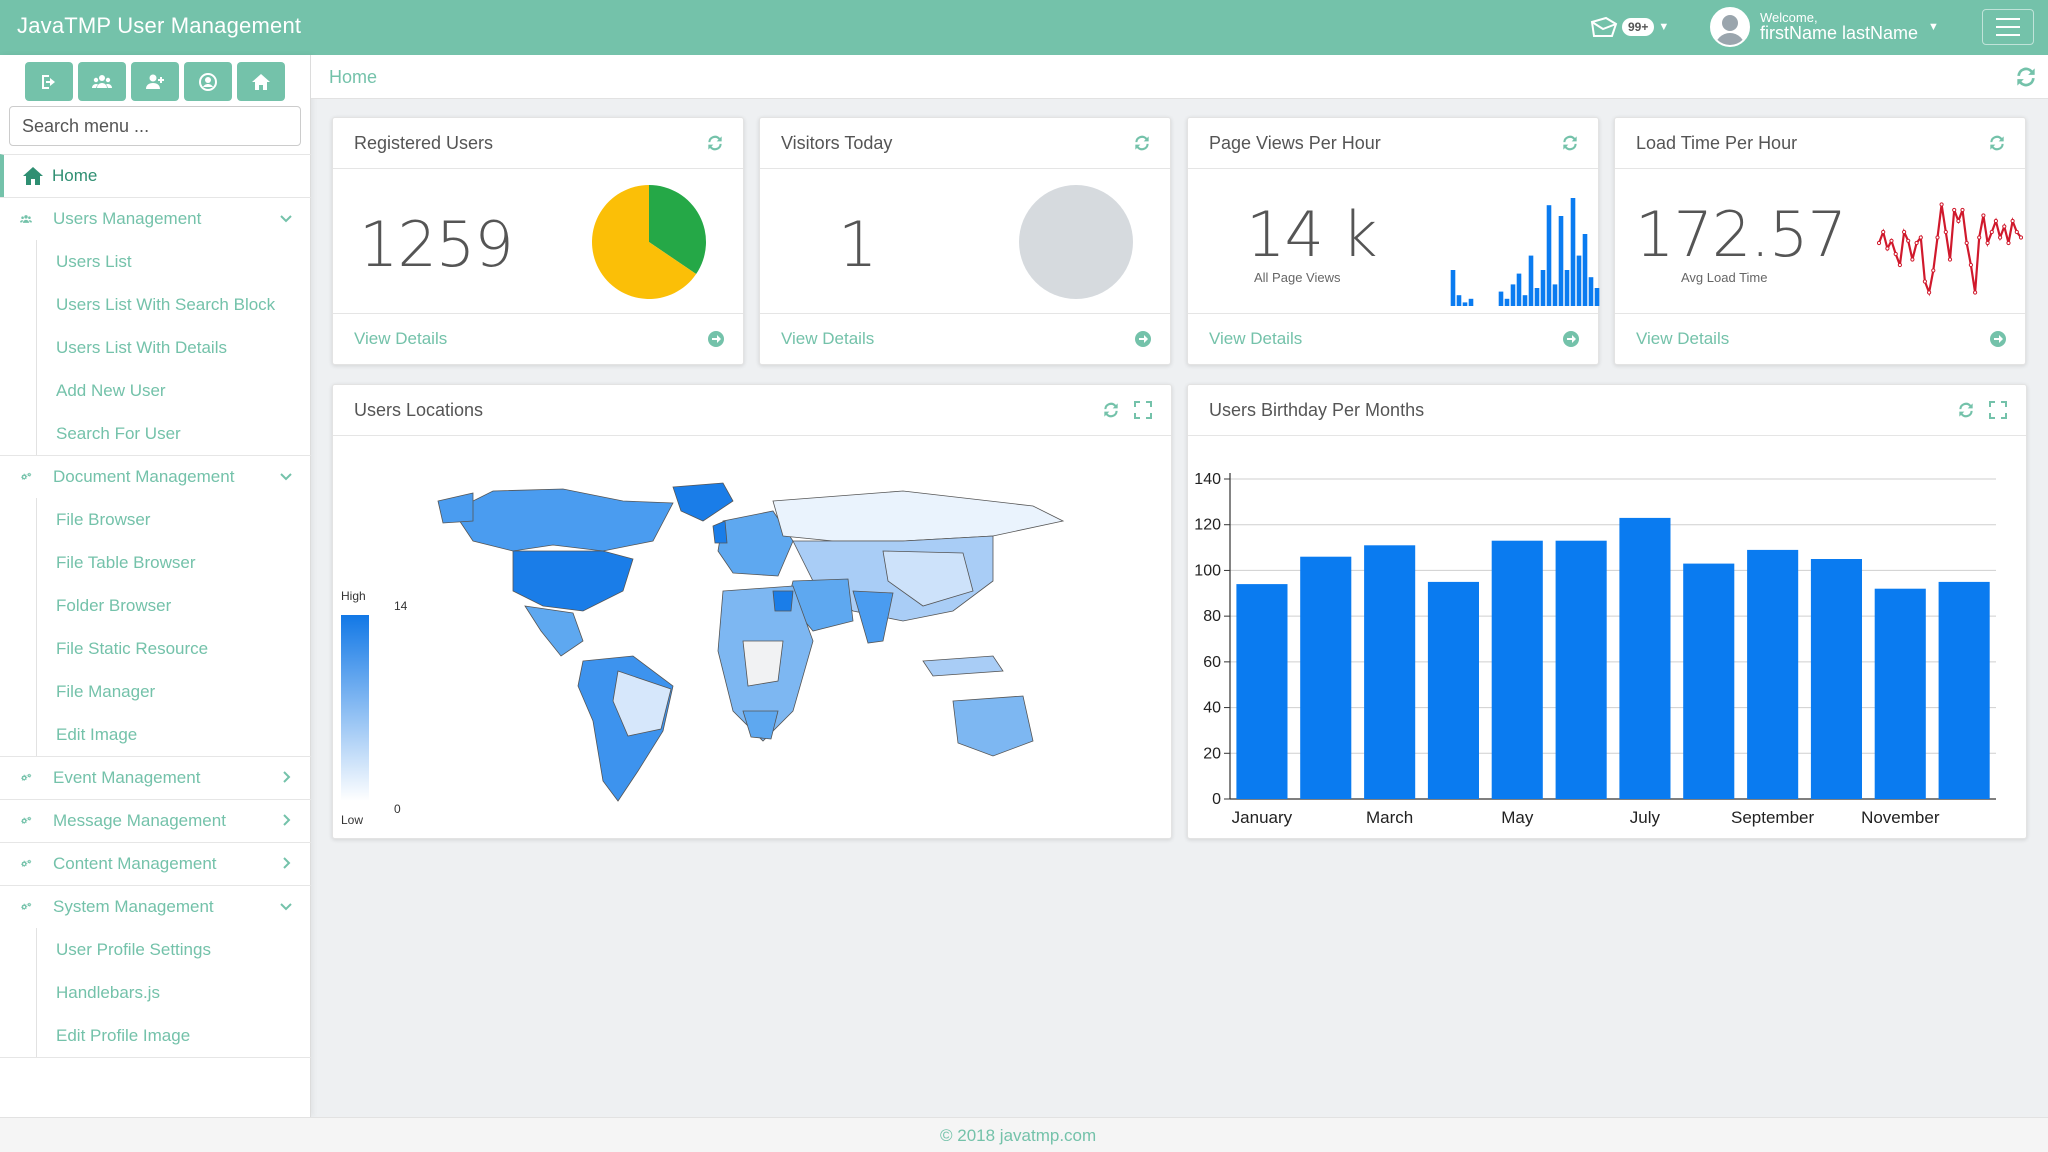 The height and width of the screenshot is (1152, 2048). What do you see at coordinates (132, 648) in the screenshot?
I see `submenu-item-file-static-resource: File Static Resource` at bounding box center [132, 648].